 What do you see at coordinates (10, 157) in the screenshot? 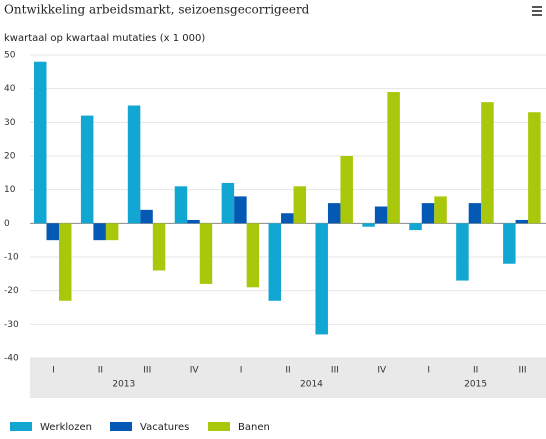
I see `y-tick-label: 20` at bounding box center [10, 157].